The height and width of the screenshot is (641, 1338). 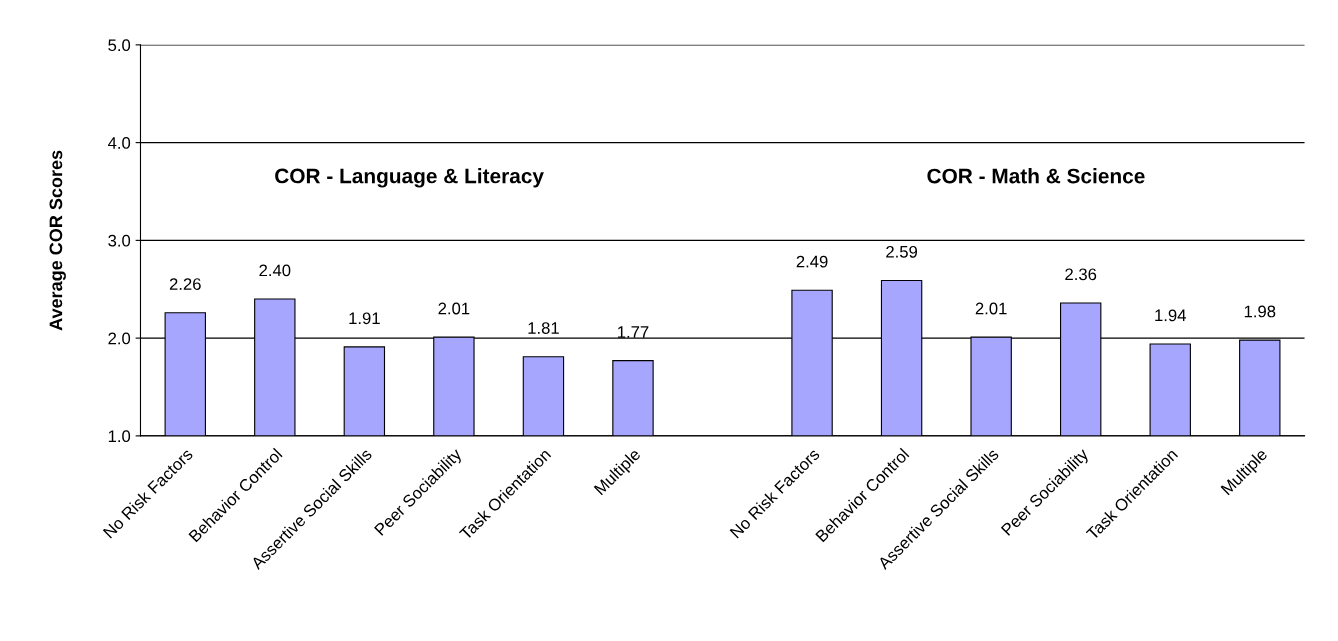 What do you see at coordinates (119, 436) in the screenshot?
I see `y-tick-label: 1.0` at bounding box center [119, 436].